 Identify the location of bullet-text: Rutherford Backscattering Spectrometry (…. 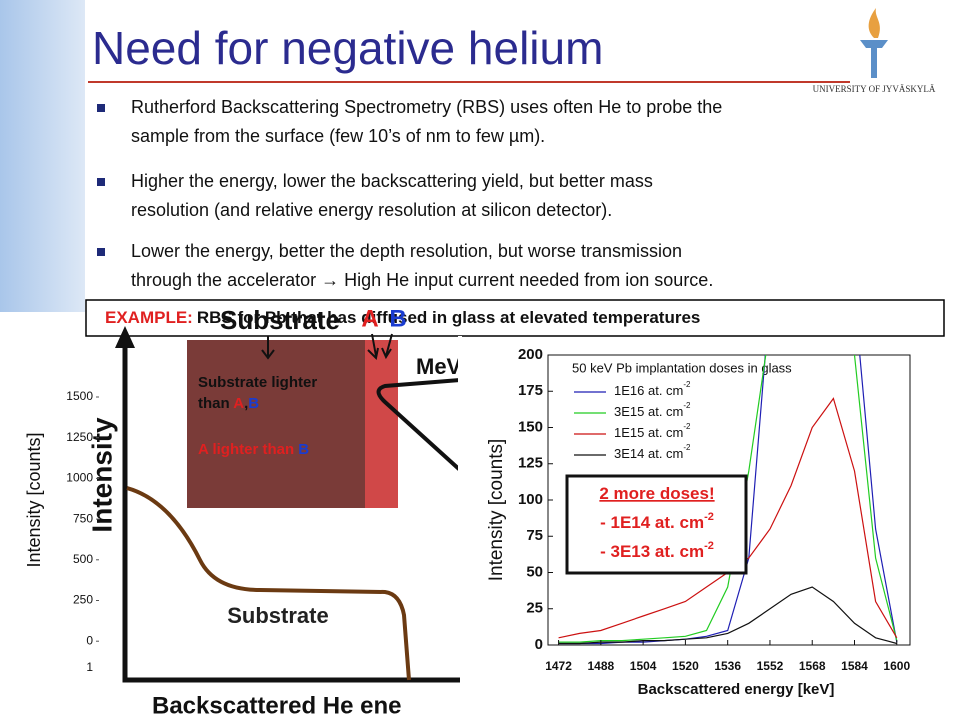
(426, 107).